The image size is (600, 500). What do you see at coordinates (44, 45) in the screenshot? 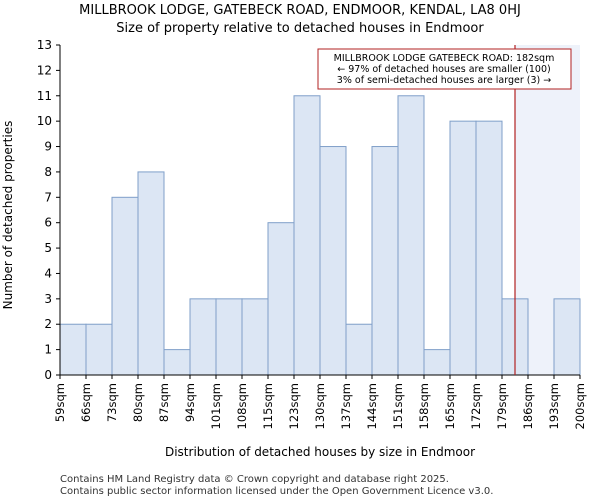
I see `y-tick-label: 13` at bounding box center [44, 45].